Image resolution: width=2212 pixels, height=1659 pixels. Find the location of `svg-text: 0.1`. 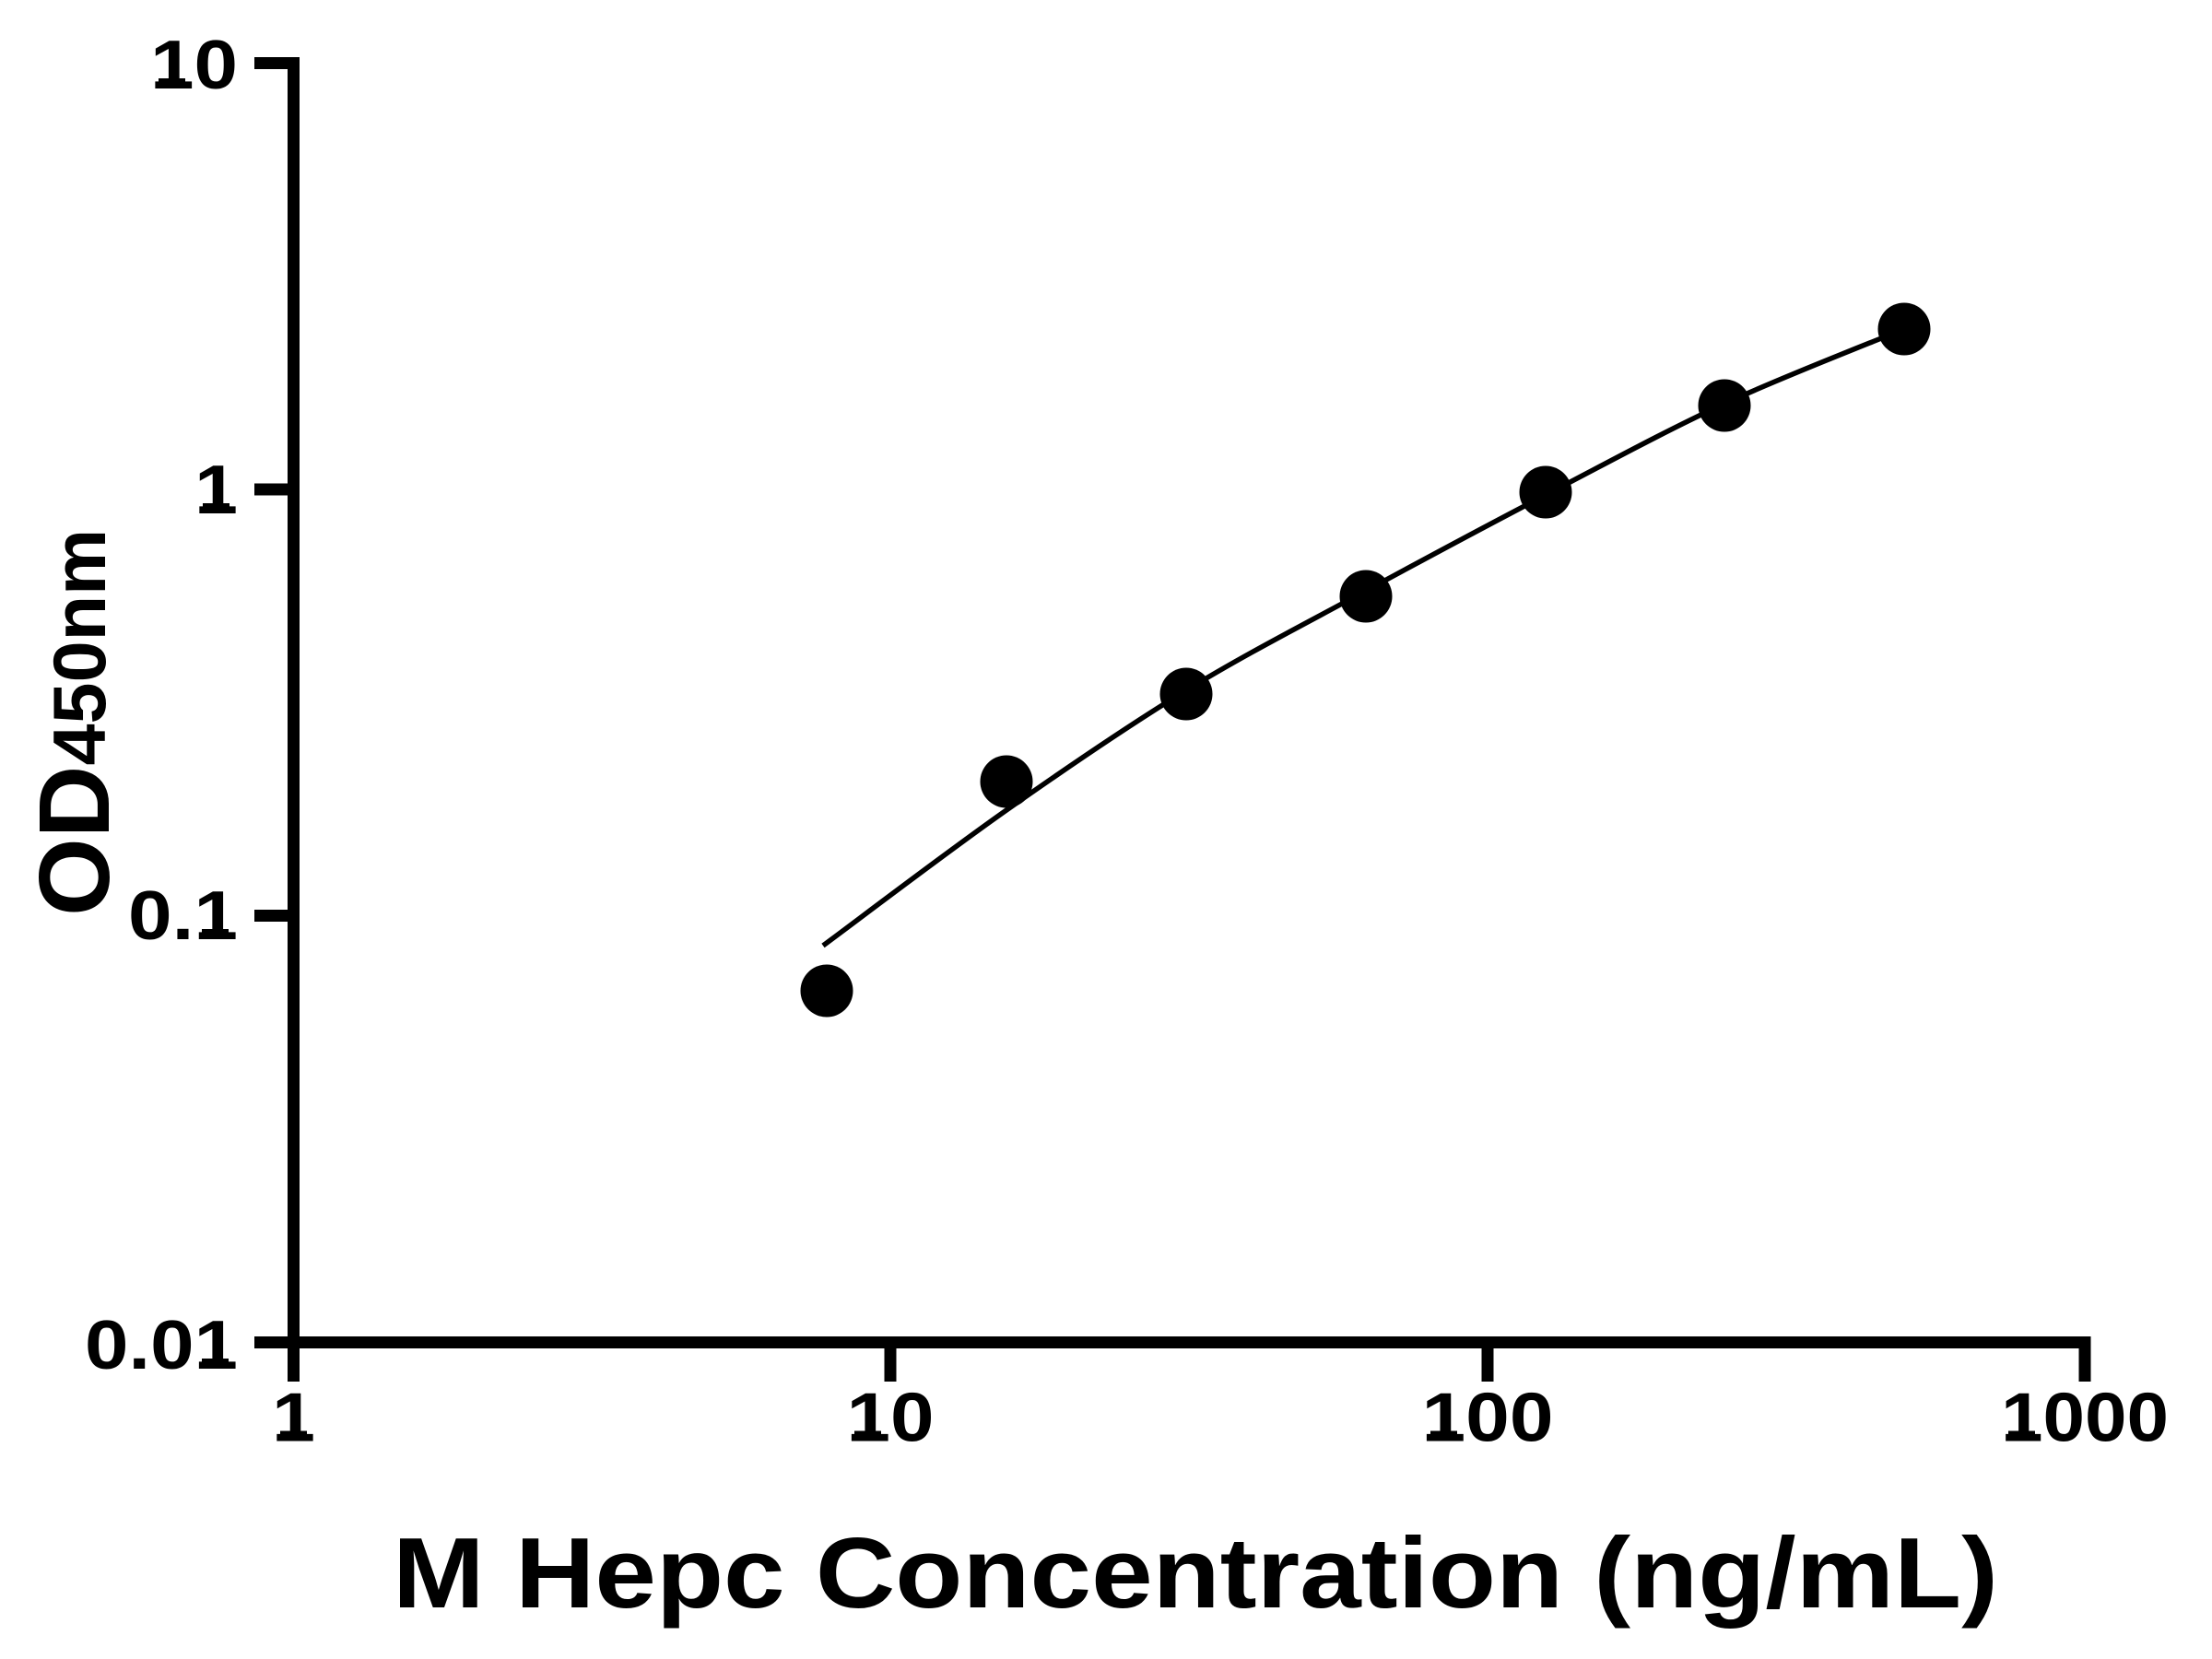

svg-text: 0.1 is located at coordinates (183, 915).